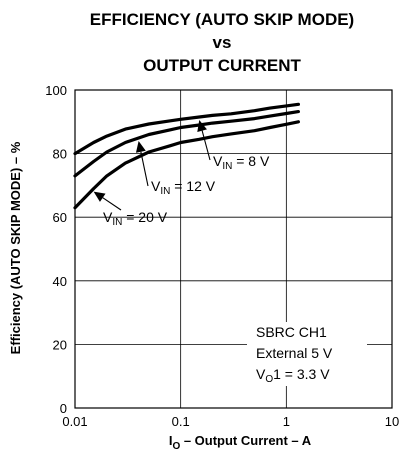 The height and width of the screenshot is (462, 403). I want to click on y-tick-label: 60, so click(60, 217).